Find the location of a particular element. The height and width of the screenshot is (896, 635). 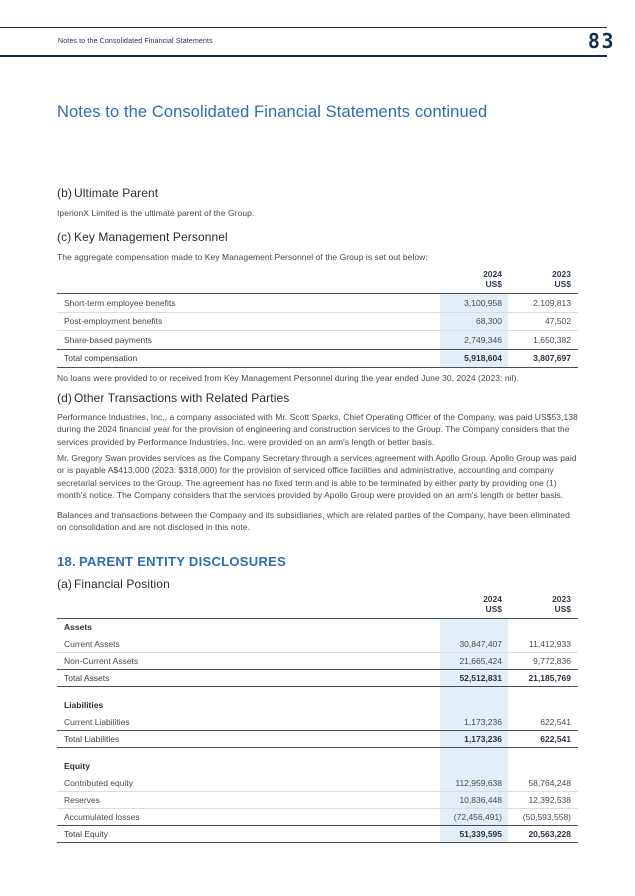

section-d-title: Other Transactions with Related Parties is located at coordinates (182, 398).